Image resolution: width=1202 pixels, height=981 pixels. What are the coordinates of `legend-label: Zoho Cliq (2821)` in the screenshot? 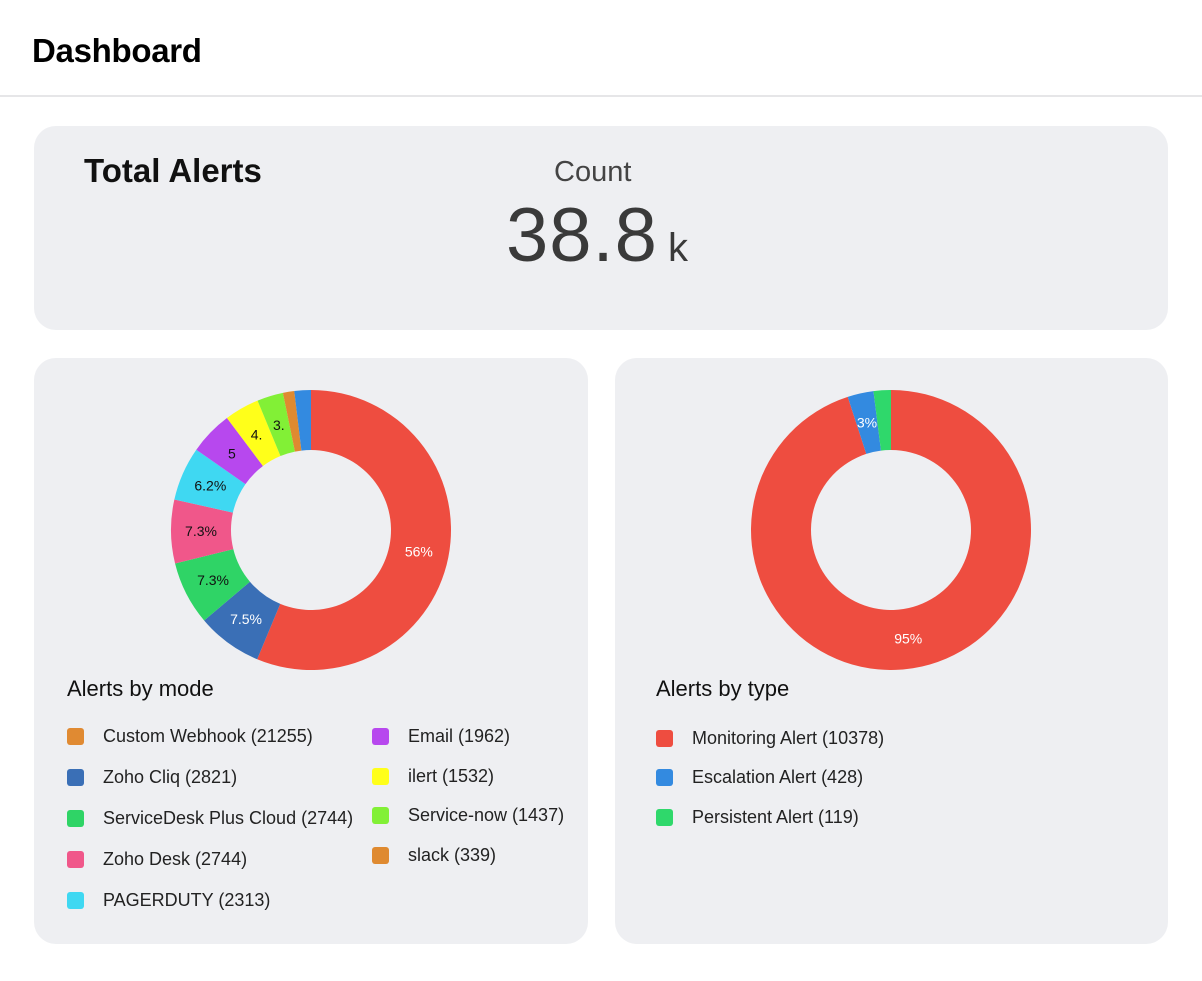 It's located at (170, 777).